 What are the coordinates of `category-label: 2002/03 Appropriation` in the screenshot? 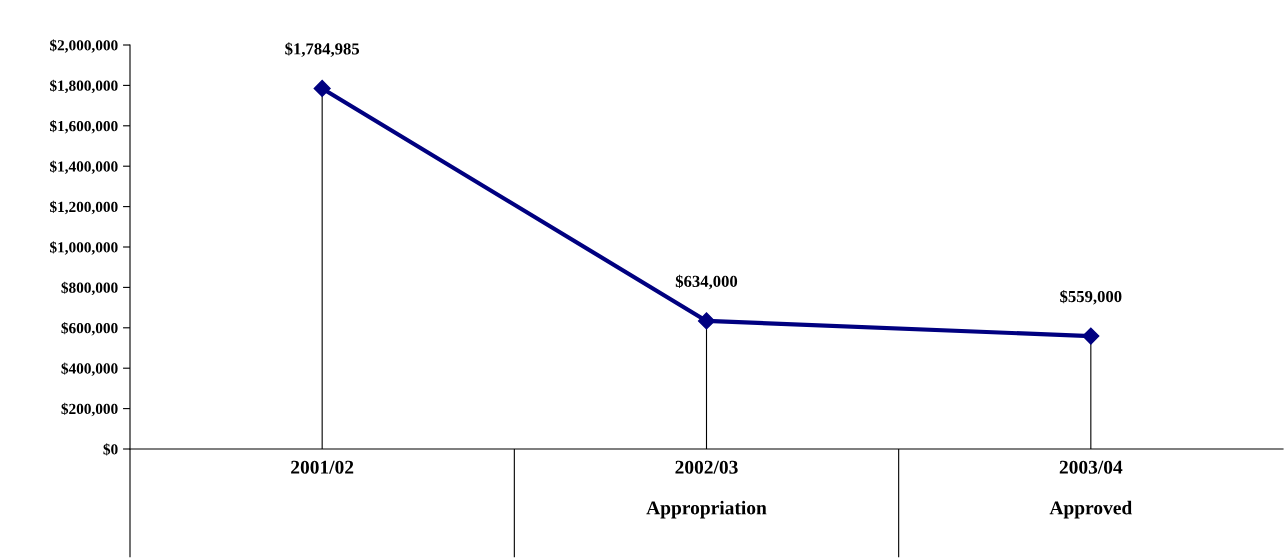 It's located at (706, 489).